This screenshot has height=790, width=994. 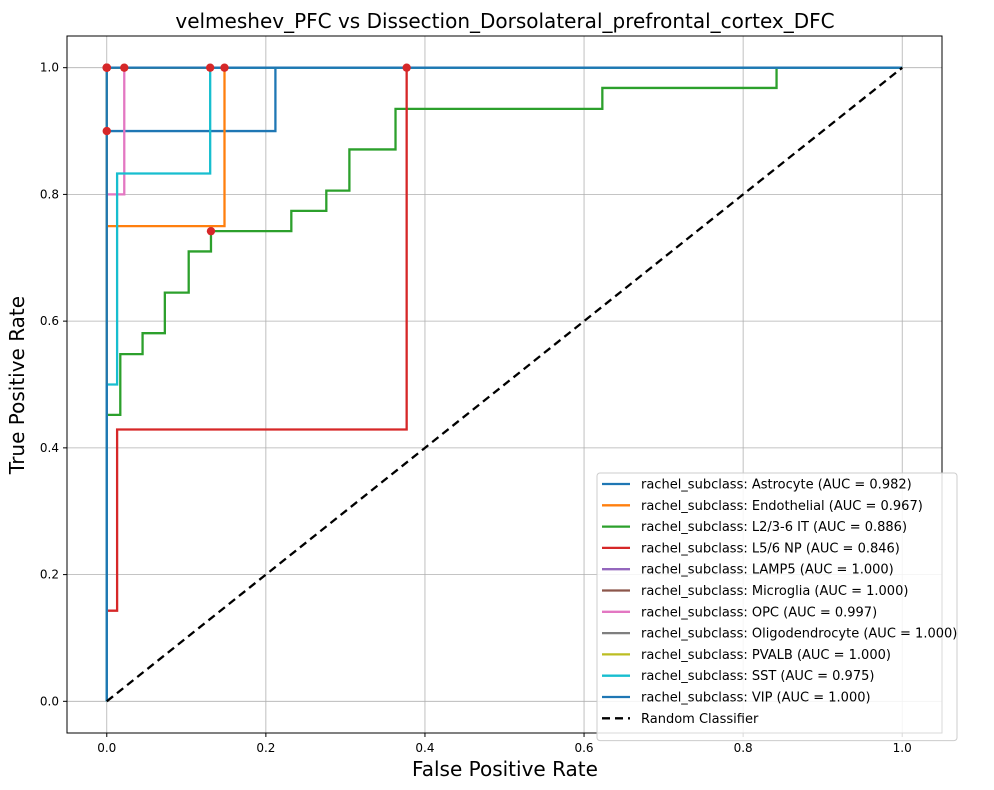 What do you see at coordinates (49, 448) in the screenshot?
I see `y-tick-label: 0.4` at bounding box center [49, 448].